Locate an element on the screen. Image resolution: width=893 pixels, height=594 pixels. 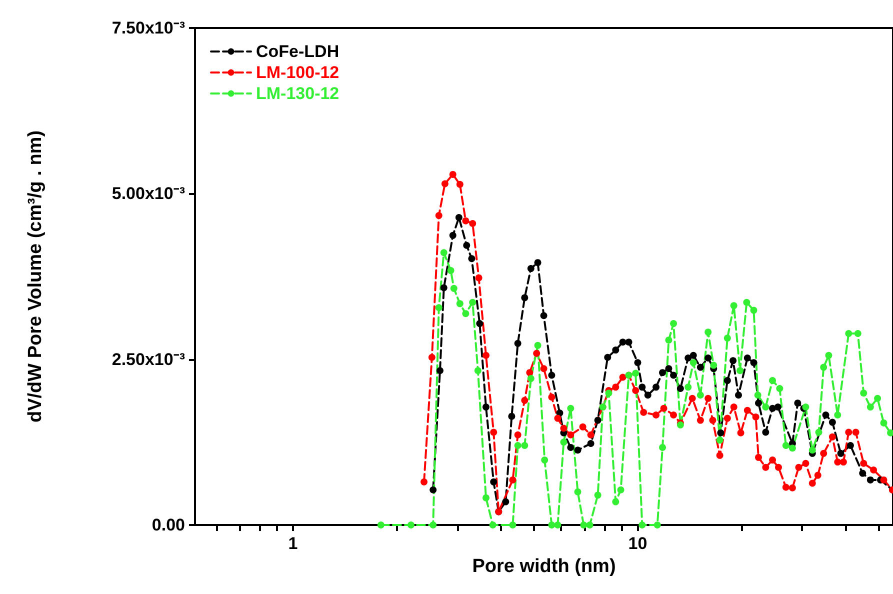
y-tick-label: 5.00x10⁻³ is located at coordinates (149, 194).